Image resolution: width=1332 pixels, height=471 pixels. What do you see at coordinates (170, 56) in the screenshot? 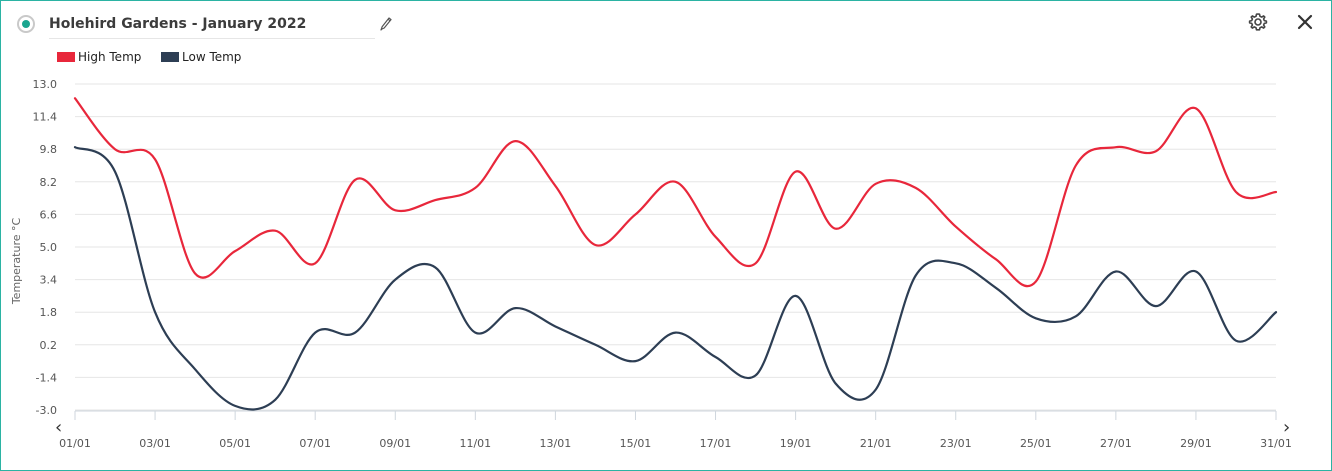
I see `legend-swatch-low-temp` at bounding box center [170, 56].